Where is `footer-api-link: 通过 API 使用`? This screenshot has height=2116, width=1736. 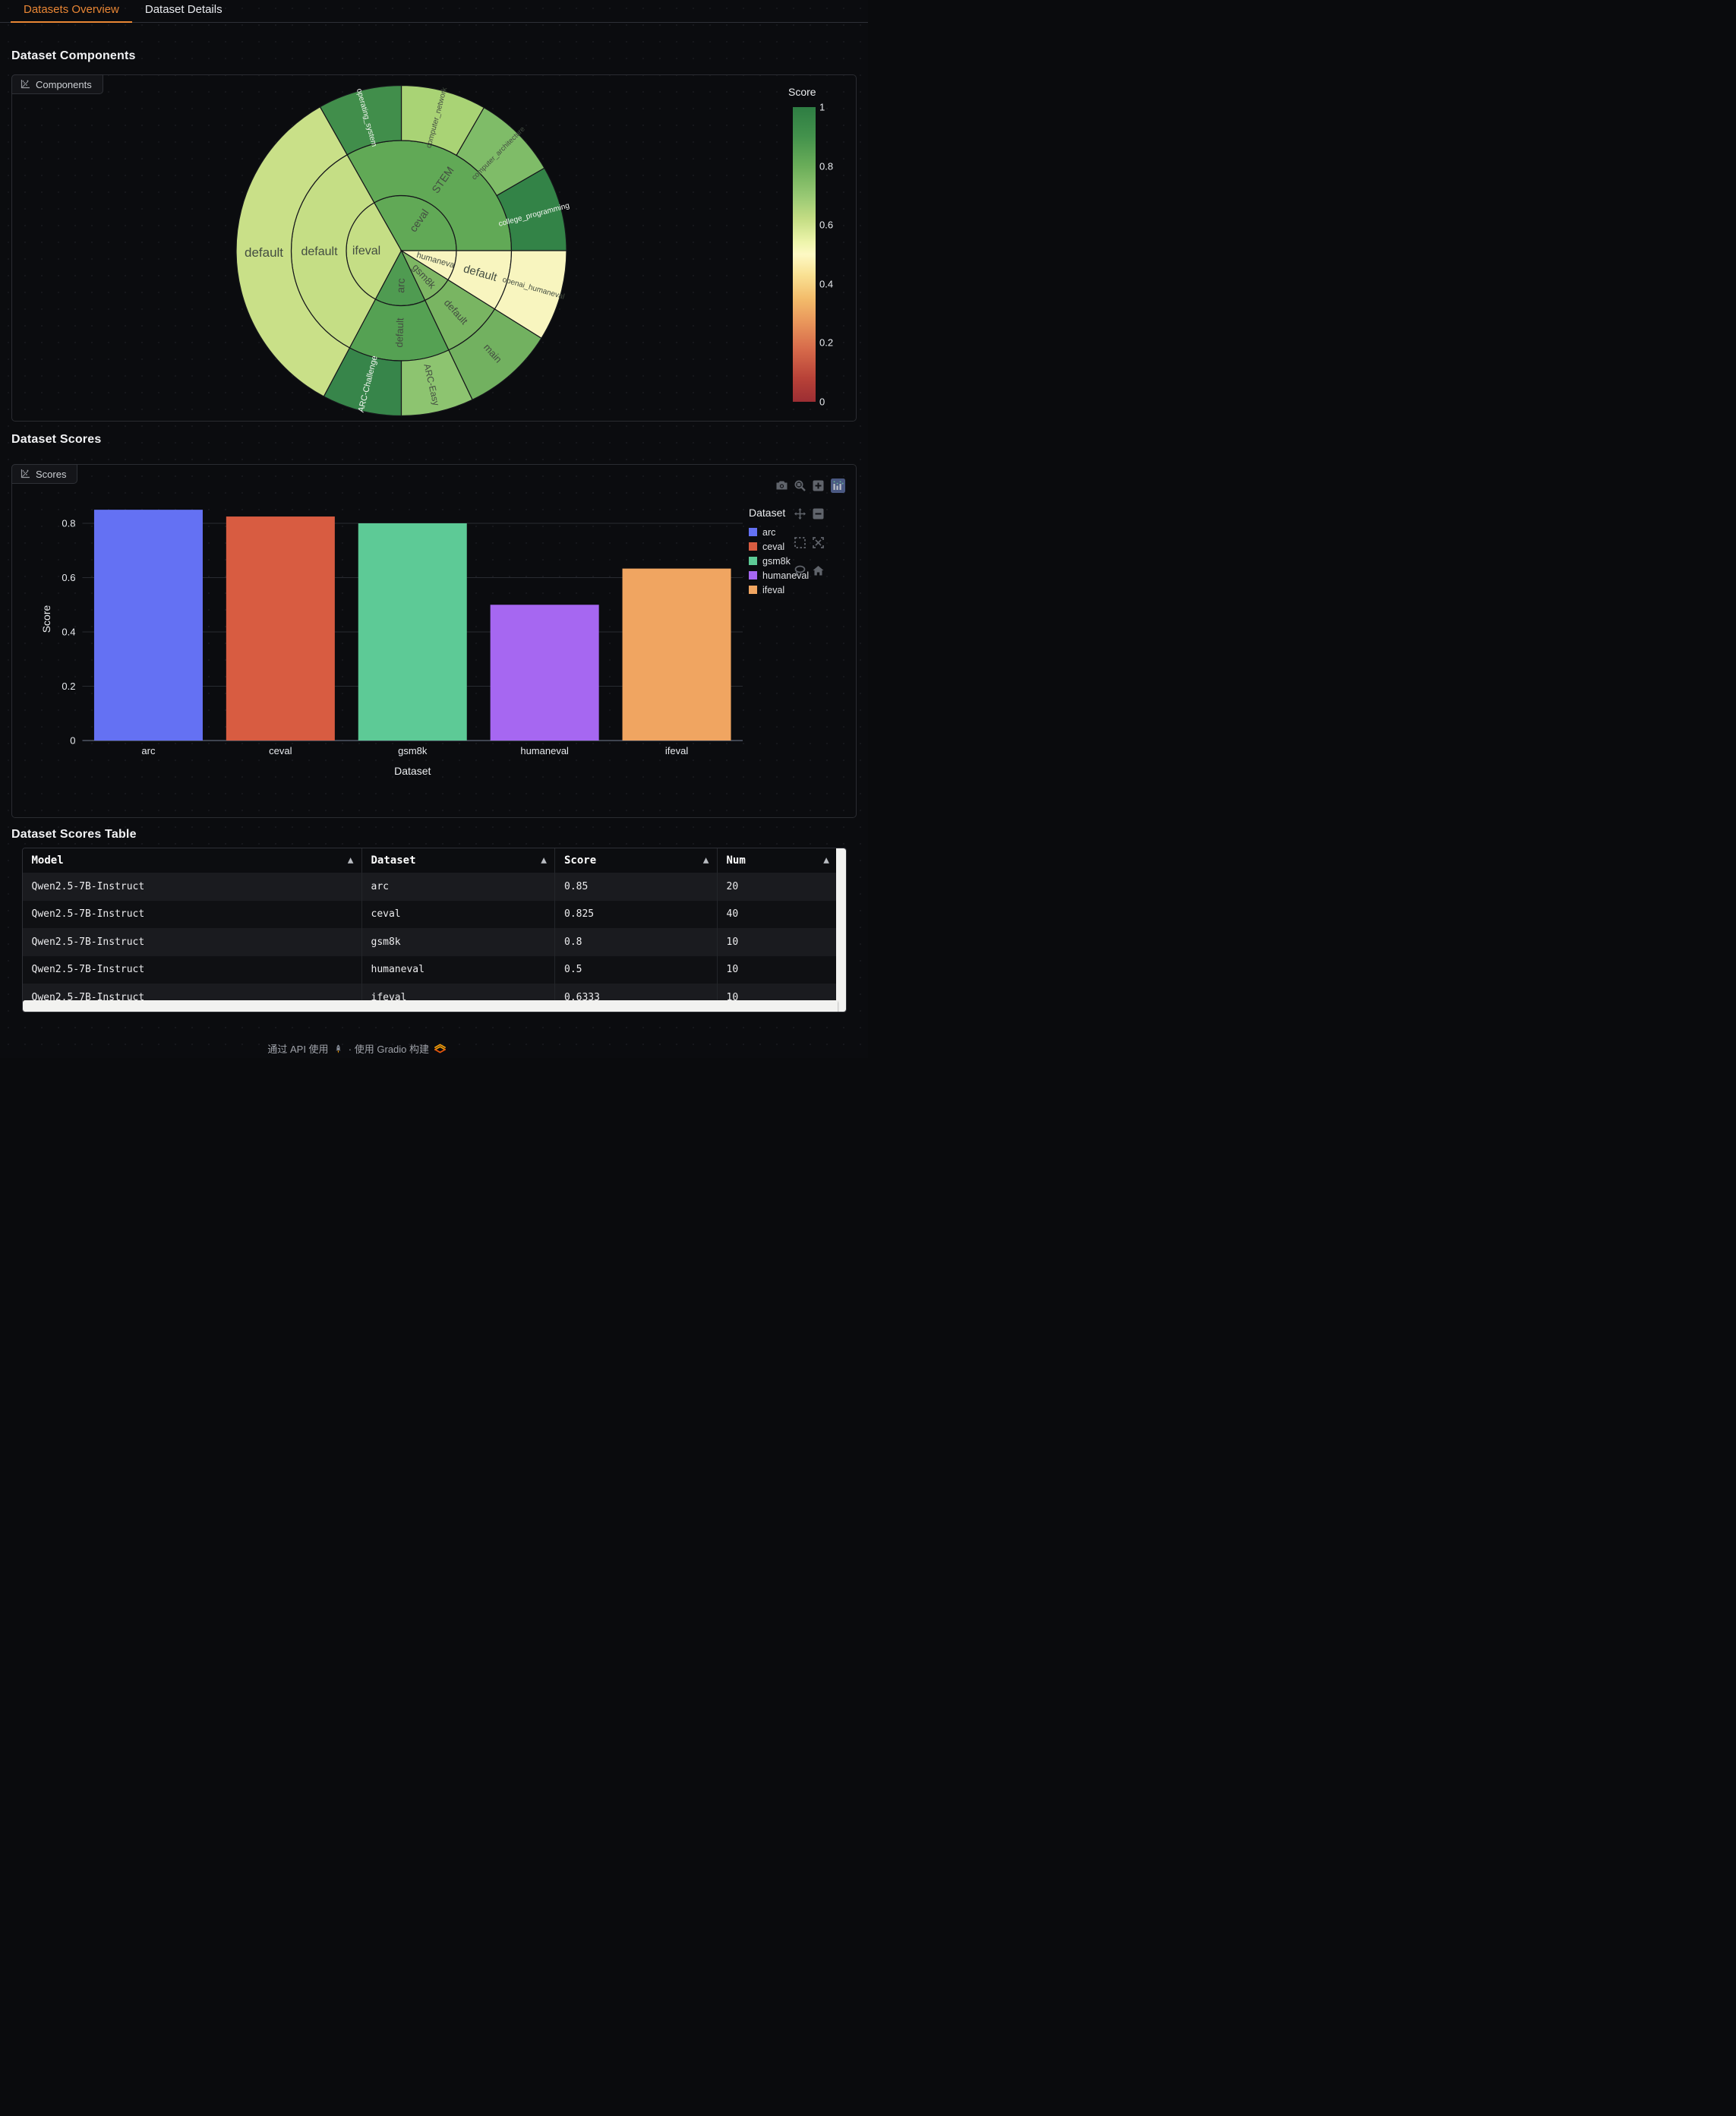
footer-api-link: 通过 API 使用 is located at coordinates (298, 1049).